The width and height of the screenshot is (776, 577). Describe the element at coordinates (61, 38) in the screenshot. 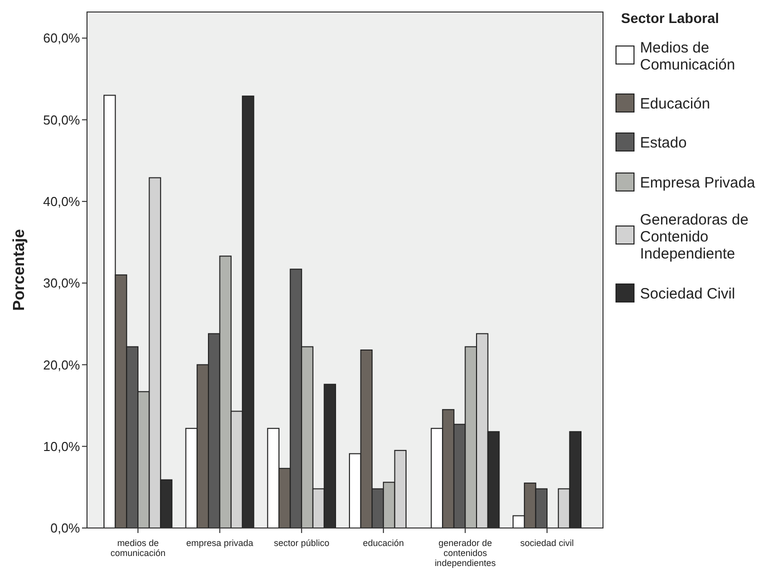

I see `y-tick-label: 60,0%` at that location.